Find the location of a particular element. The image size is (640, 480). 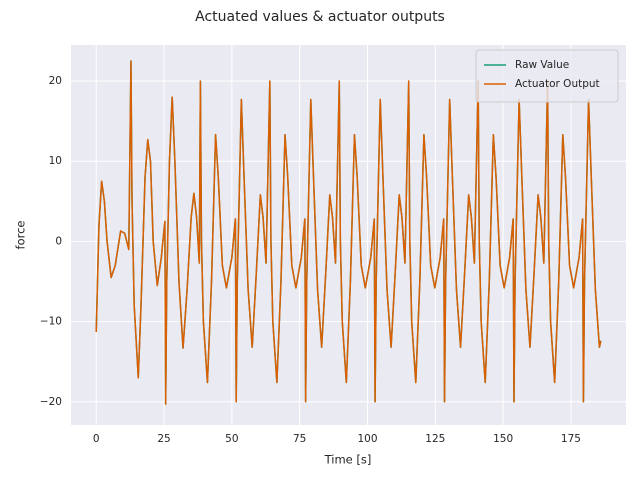

x-tick-label: 50 is located at coordinates (231, 439).